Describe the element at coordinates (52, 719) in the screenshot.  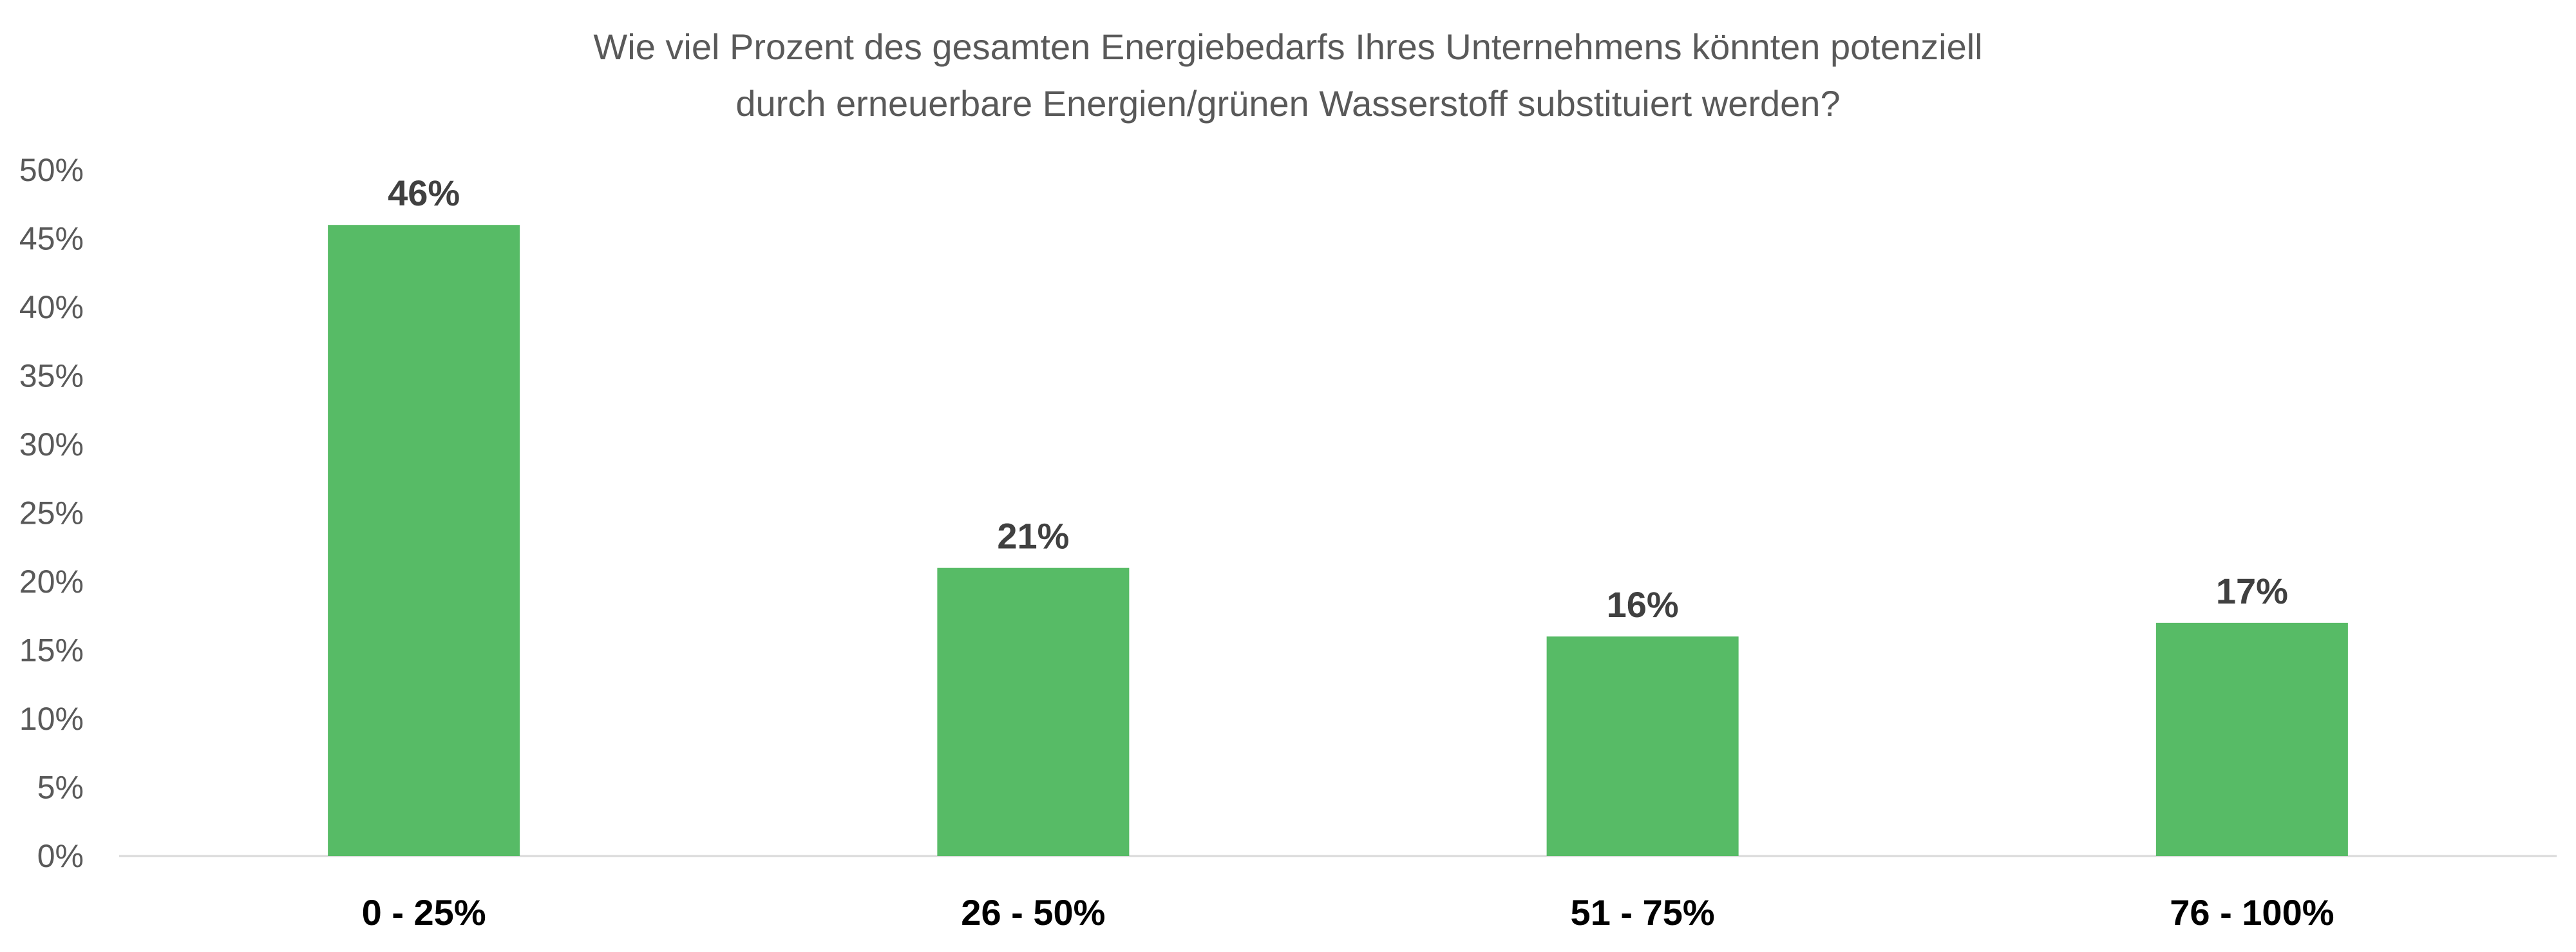
I see `y-tick-label: 10%` at that location.